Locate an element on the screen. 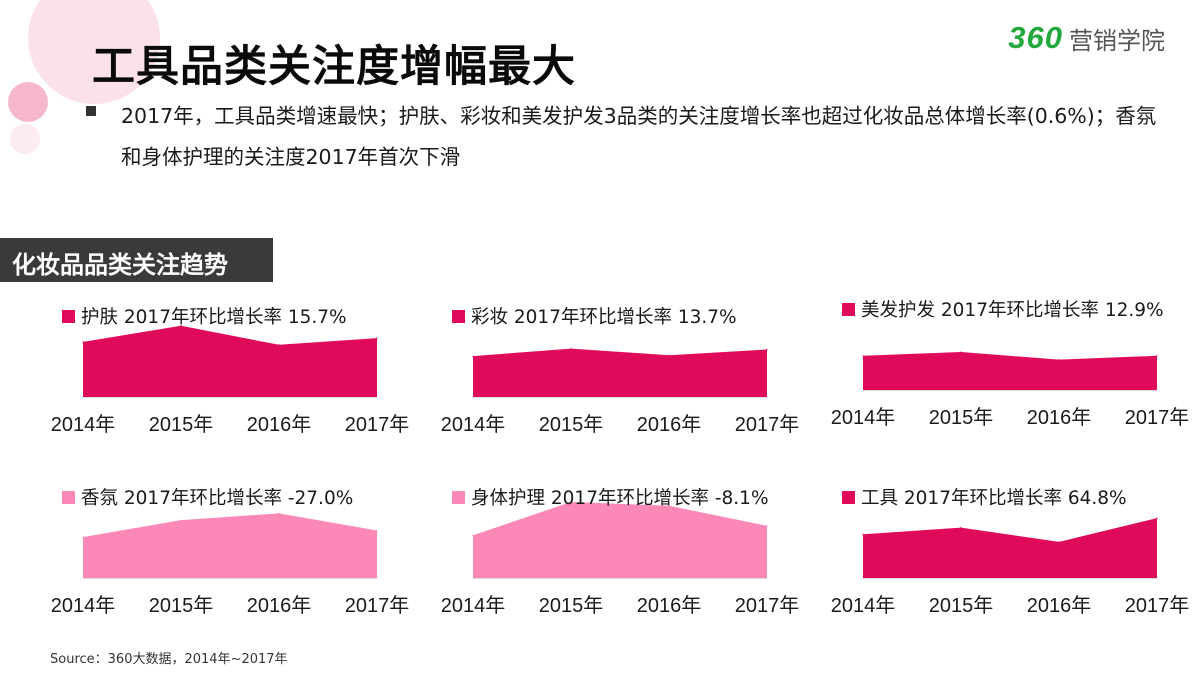 The height and width of the screenshot is (676, 1197). logo-number: 360 is located at coordinates (1035, 37).